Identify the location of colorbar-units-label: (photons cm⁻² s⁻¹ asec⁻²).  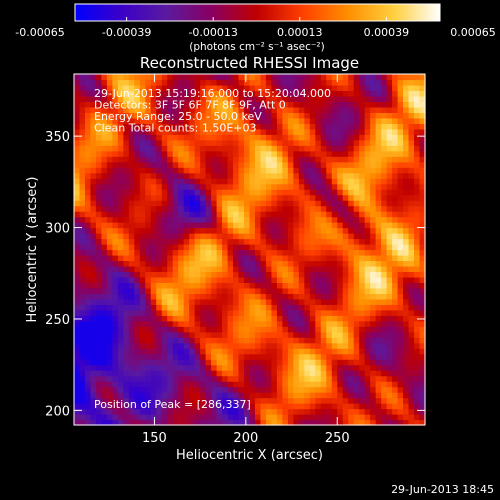
(256, 47).